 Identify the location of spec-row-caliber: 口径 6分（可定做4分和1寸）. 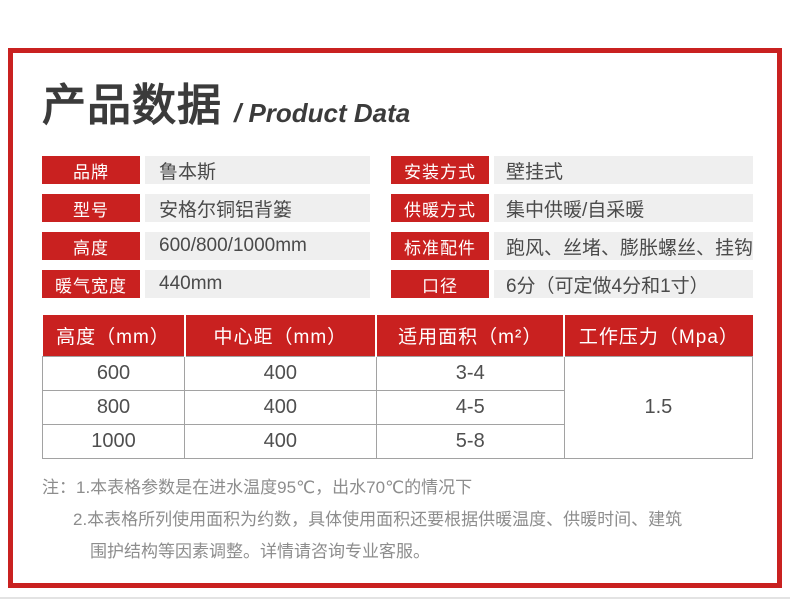
(571, 284).